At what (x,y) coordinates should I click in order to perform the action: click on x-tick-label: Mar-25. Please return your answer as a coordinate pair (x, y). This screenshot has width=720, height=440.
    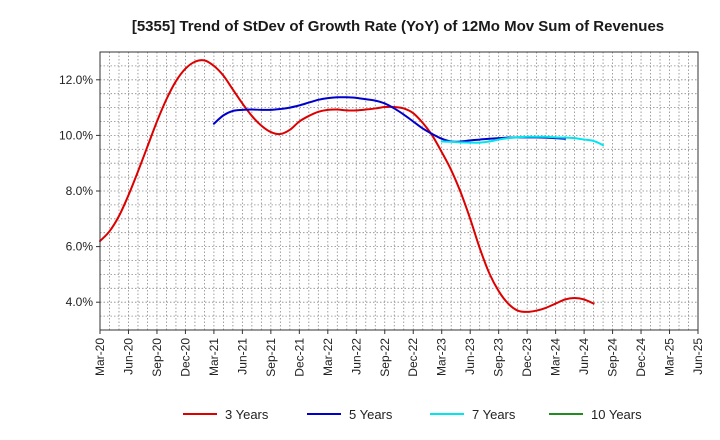
    Looking at the image, I should click on (670, 357).